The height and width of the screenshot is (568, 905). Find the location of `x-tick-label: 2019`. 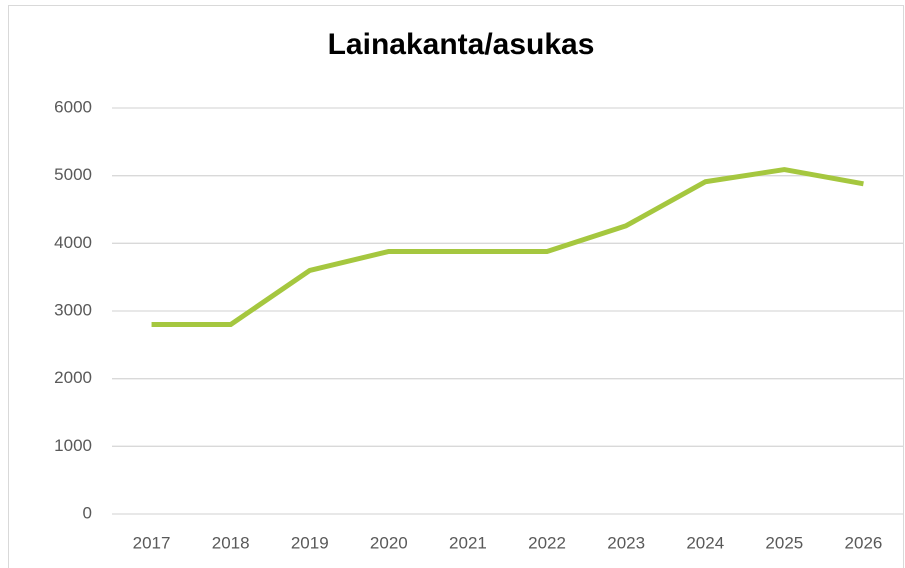

x-tick-label: 2019 is located at coordinates (310, 542).